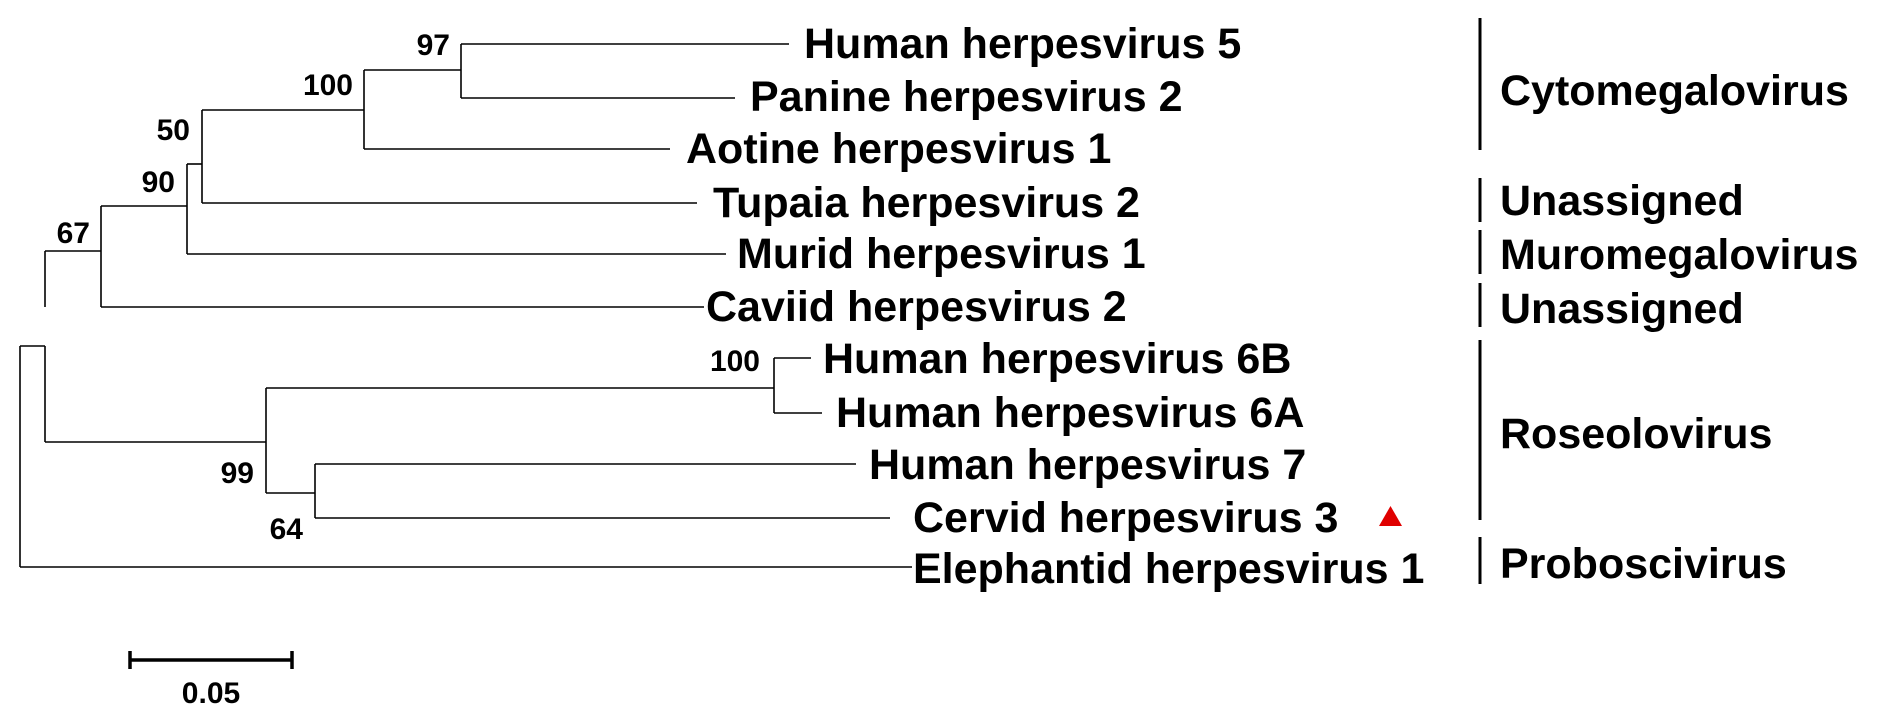 The height and width of the screenshot is (719, 1901). What do you see at coordinates (1022, 44) in the screenshot?
I see `taxon-human-herpesvirus-5: Human herpesvirus 5` at bounding box center [1022, 44].